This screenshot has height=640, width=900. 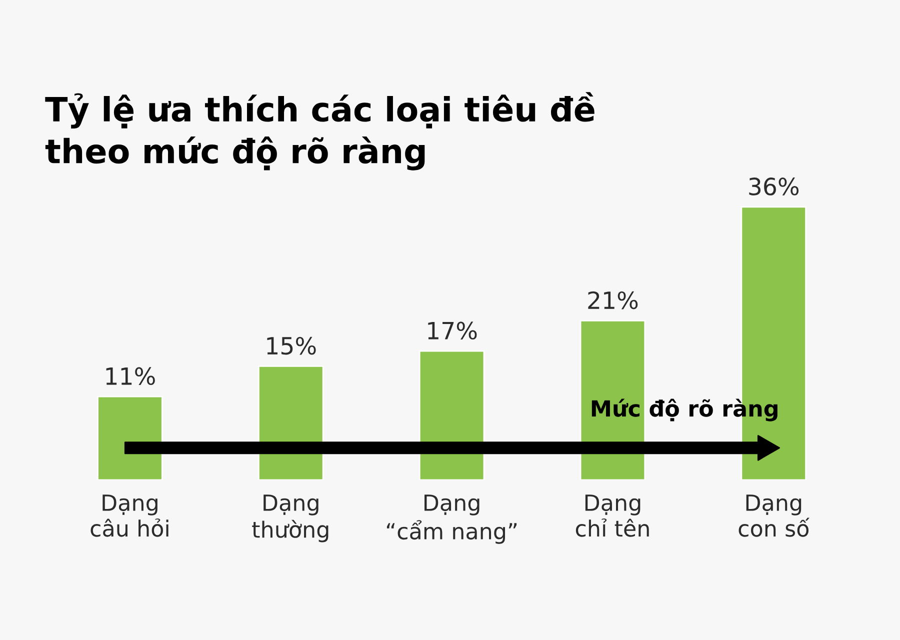 I want to click on data-label: 17%, so click(x=452, y=331).